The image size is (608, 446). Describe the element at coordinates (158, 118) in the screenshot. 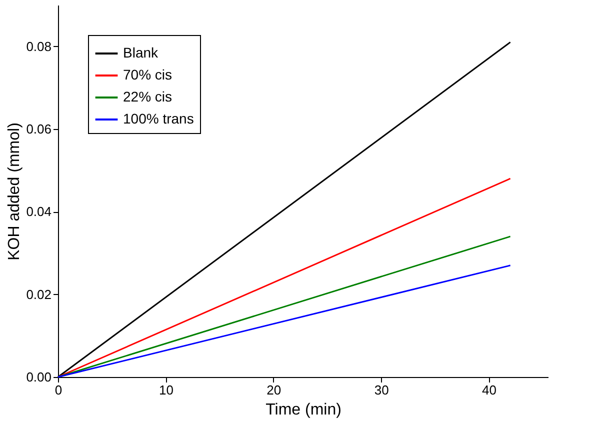

I see `legend-label: 100% trans` at that location.